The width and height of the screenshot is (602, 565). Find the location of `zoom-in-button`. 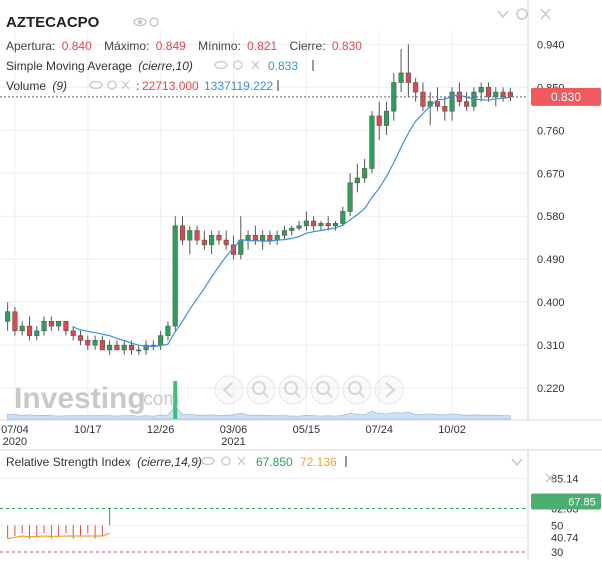

zoom-in-button is located at coordinates (261, 390).